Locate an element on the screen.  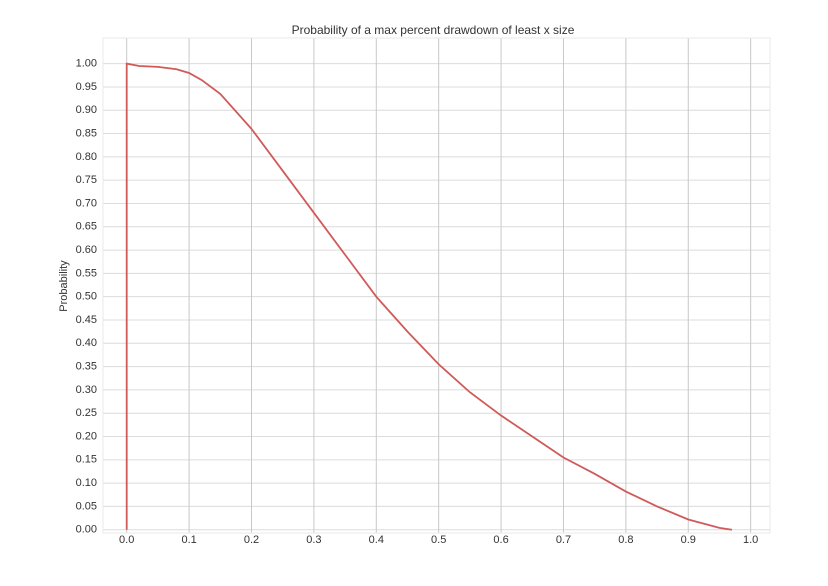
y-tick-label: 0.95 is located at coordinates (86, 87).